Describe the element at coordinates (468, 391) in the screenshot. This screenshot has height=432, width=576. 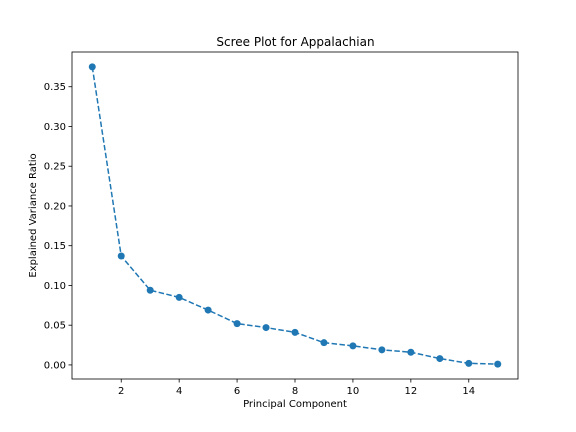
I see `x-tick-label: 14` at that location.